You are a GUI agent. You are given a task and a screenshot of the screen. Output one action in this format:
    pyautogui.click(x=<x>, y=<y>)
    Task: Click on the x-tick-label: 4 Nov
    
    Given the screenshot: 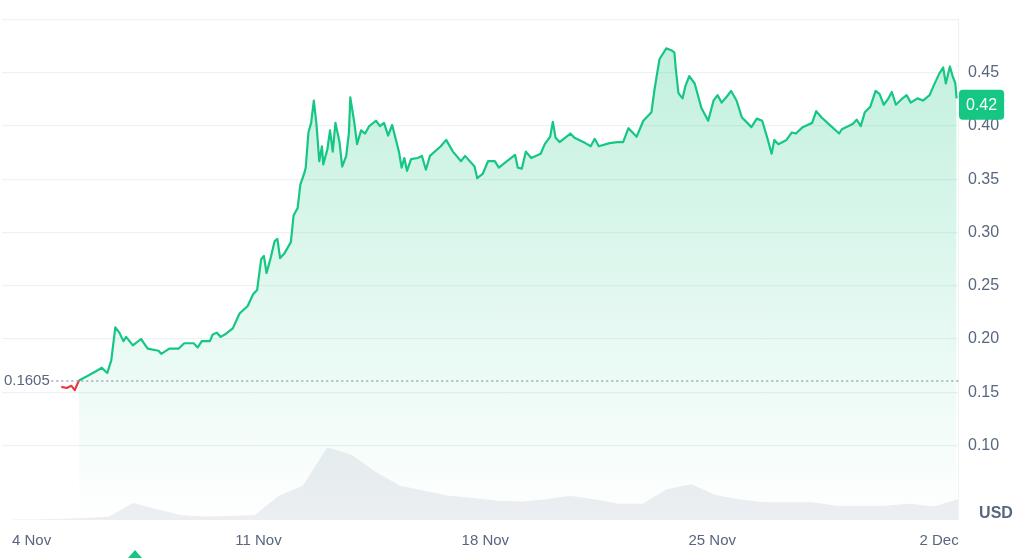 What is the action you would take?
    pyautogui.click(x=32, y=540)
    